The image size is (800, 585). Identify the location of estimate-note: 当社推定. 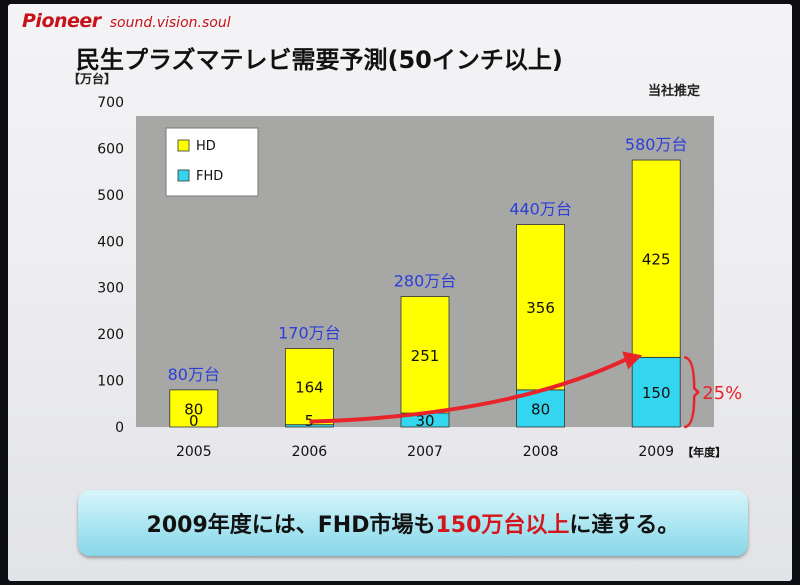
(674, 91).